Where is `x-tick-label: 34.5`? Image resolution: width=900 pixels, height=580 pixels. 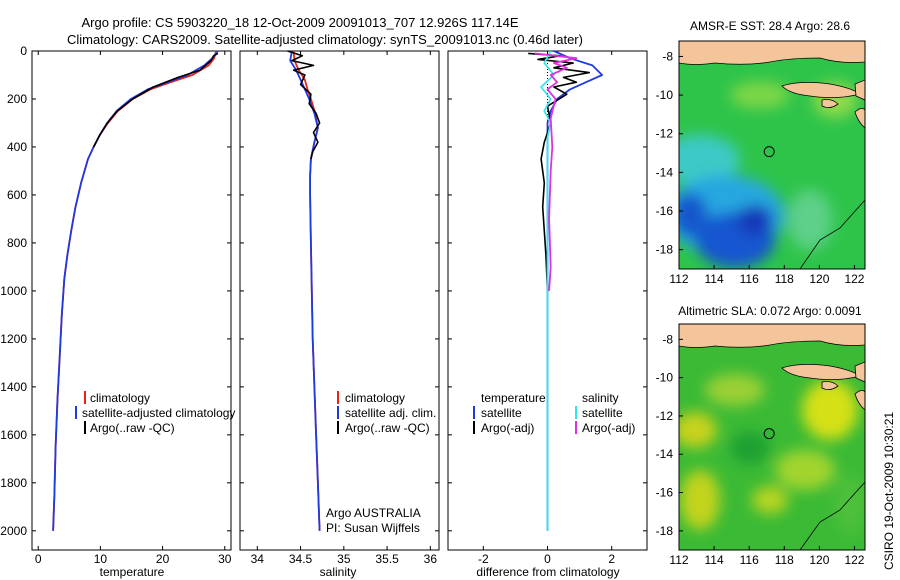
x-tick-label: 34.5 is located at coordinates (301, 559).